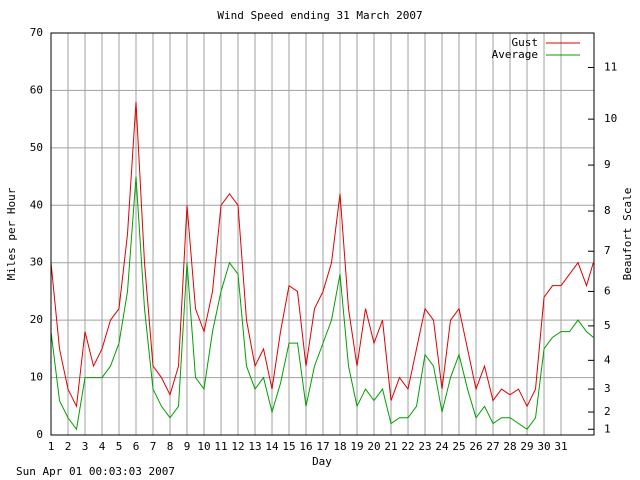 This screenshot has width=640, height=480. Describe the element at coordinates (36, 377) in the screenshot. I see `y-tick-label: 10` at that location.